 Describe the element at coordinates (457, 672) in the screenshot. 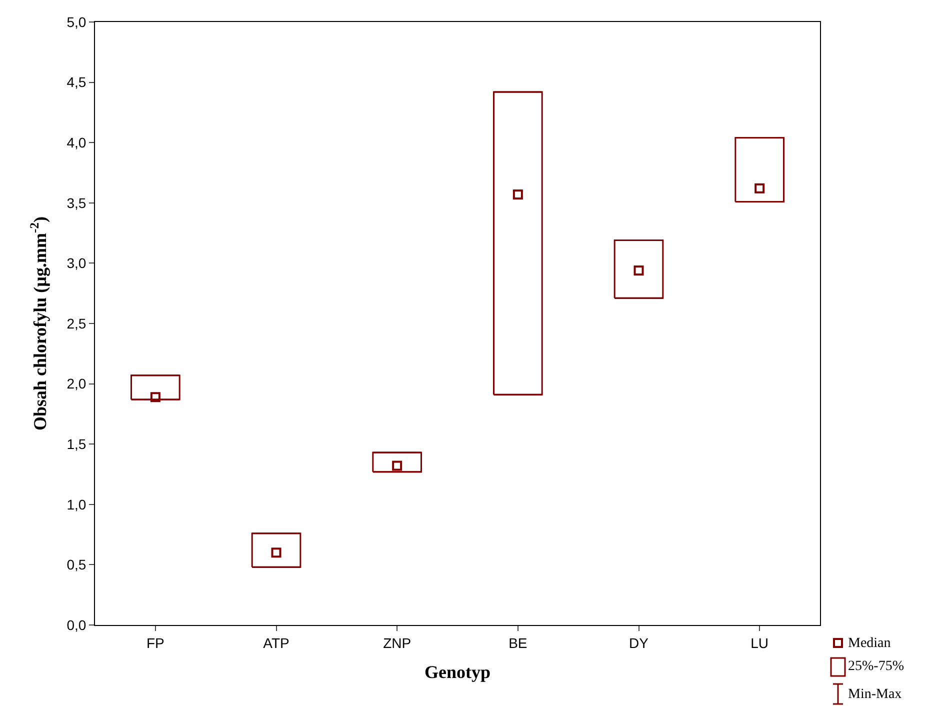

I see `x-axis-title: Genotyp` at that location.